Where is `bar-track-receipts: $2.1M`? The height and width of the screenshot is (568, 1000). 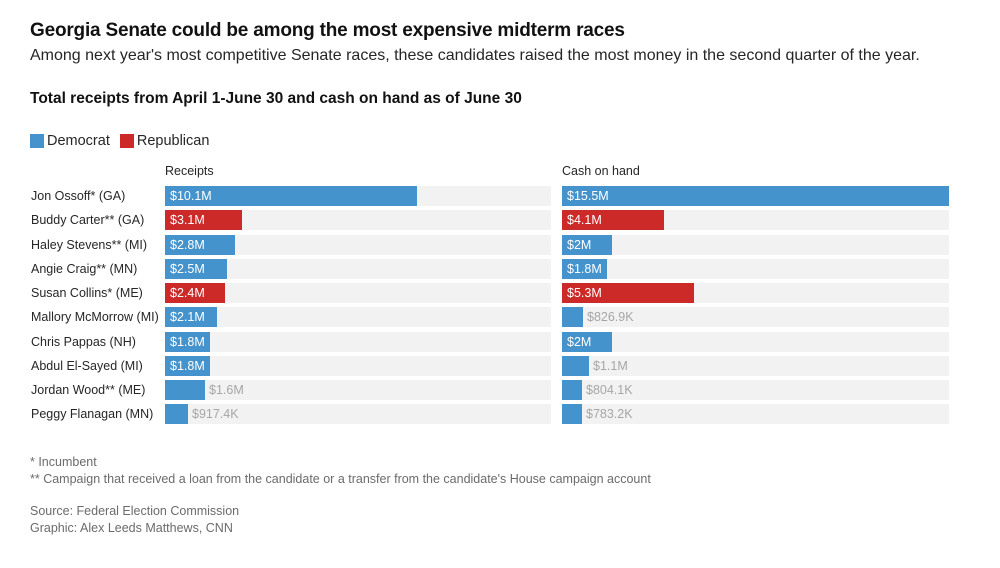 bar-track-receipts: $2.1M is located at coordinates (358, 317).